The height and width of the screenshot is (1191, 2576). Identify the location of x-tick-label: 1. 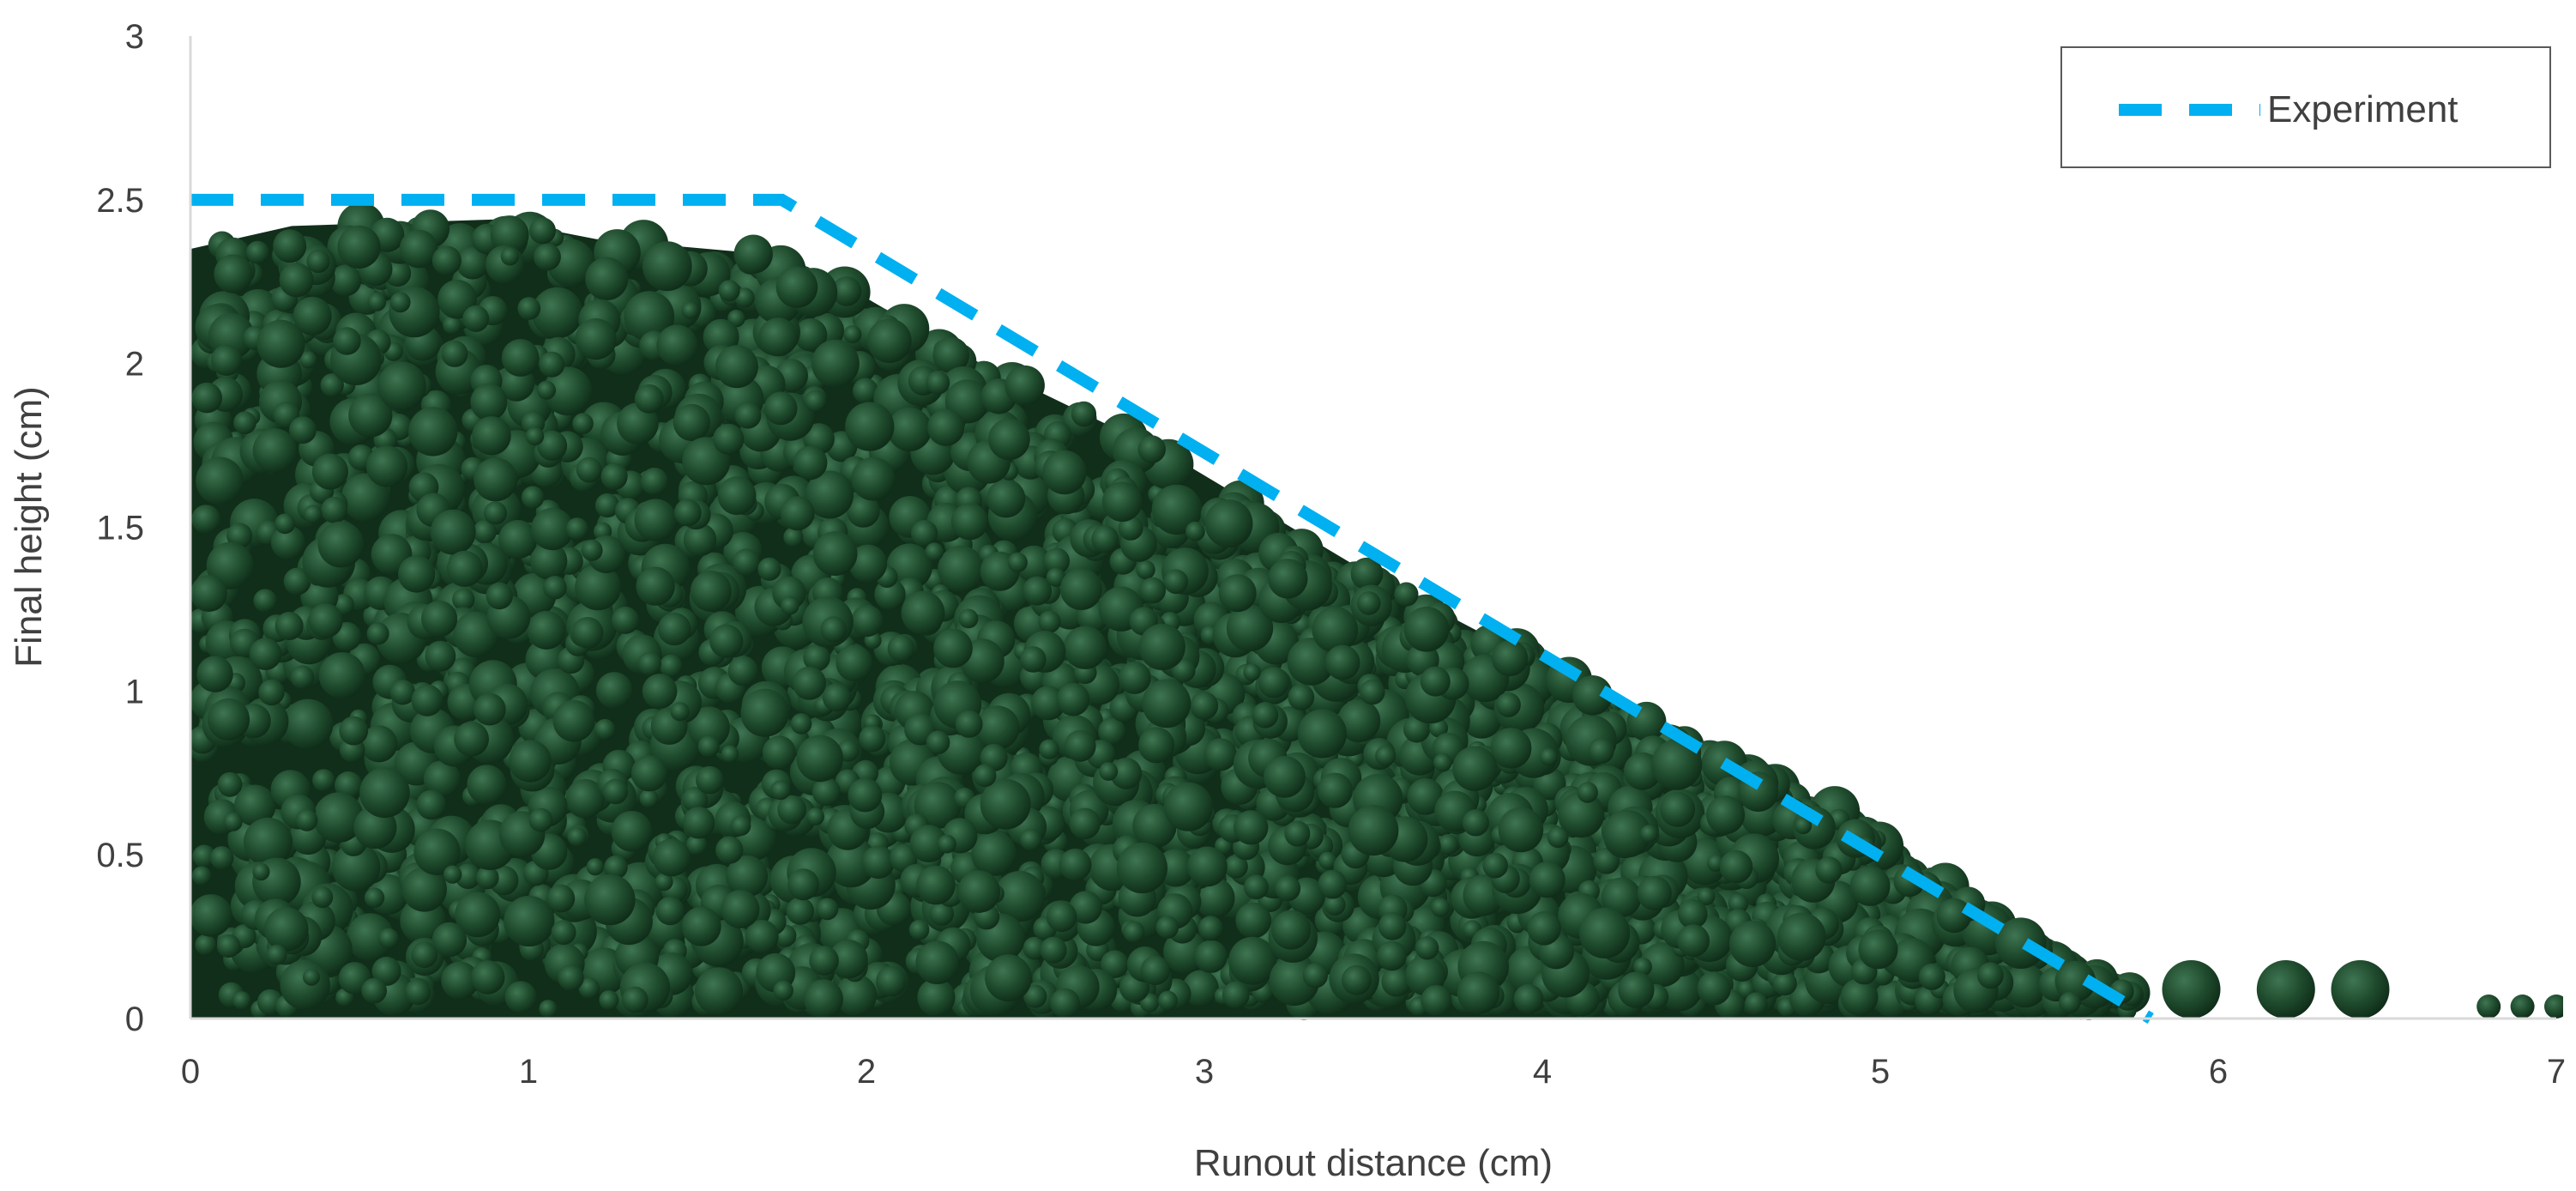
(528, 1072).